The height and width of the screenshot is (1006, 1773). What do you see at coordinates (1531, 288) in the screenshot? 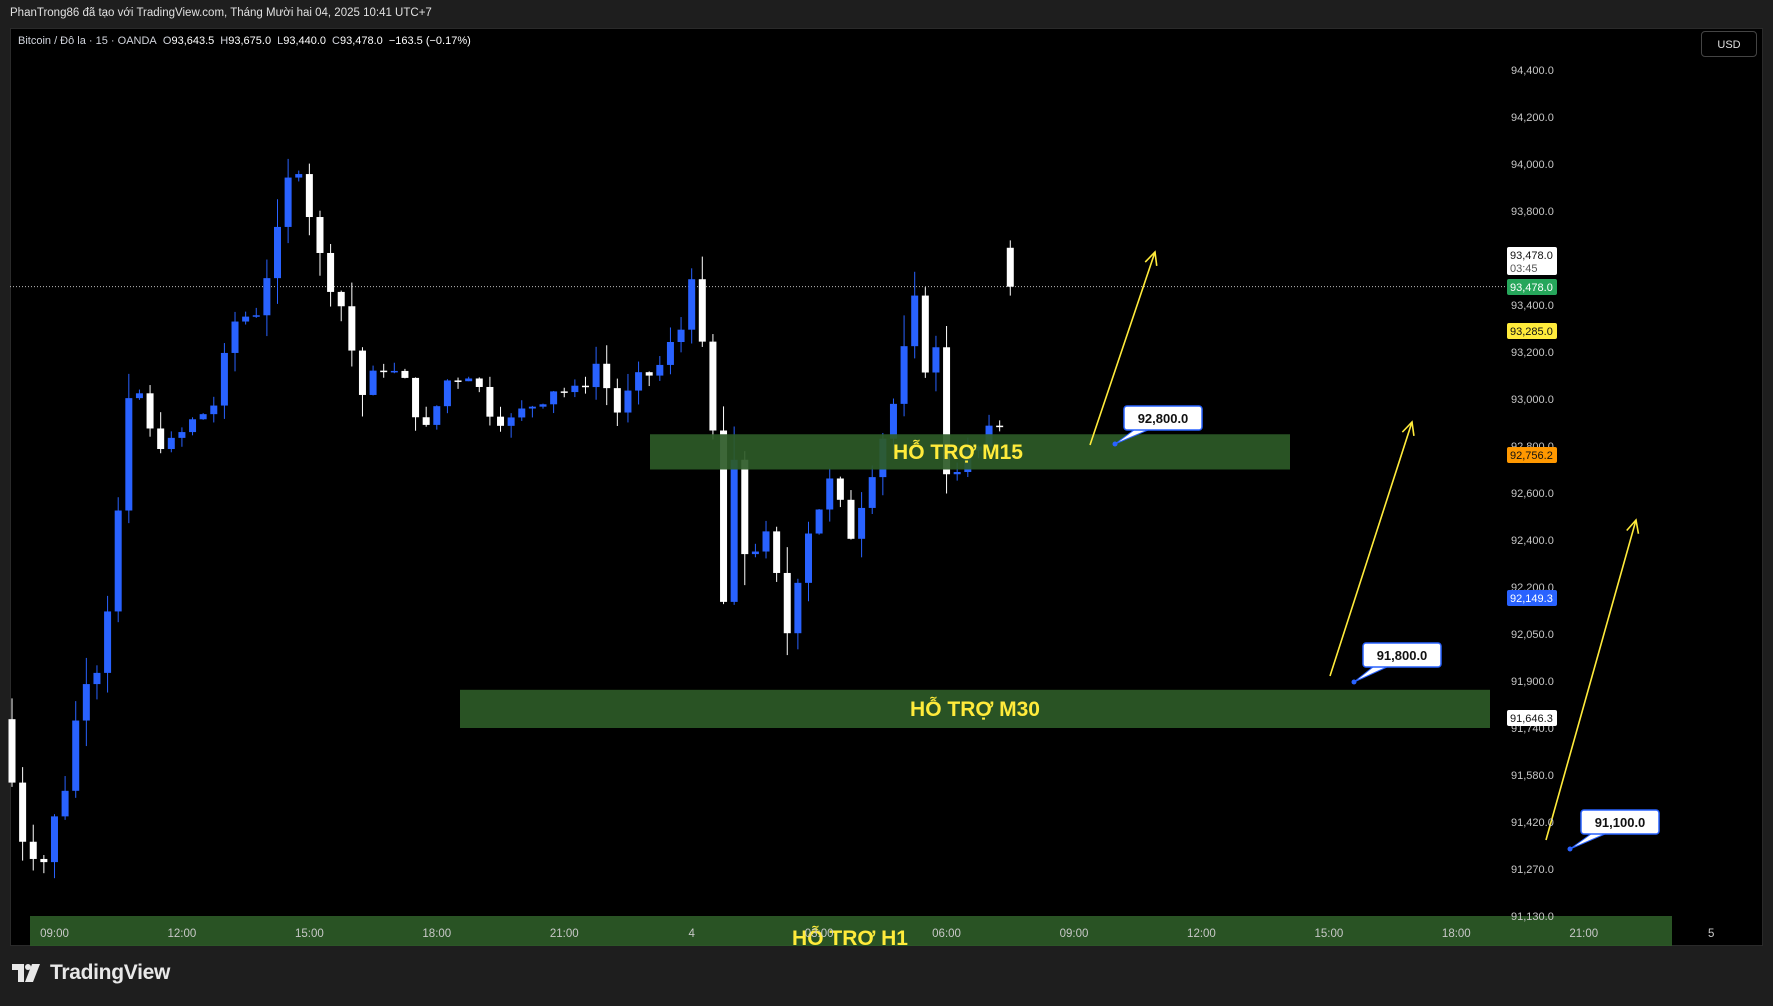
I see `price-badge-label: 93,478.0` at bounding box center [1531, 288].